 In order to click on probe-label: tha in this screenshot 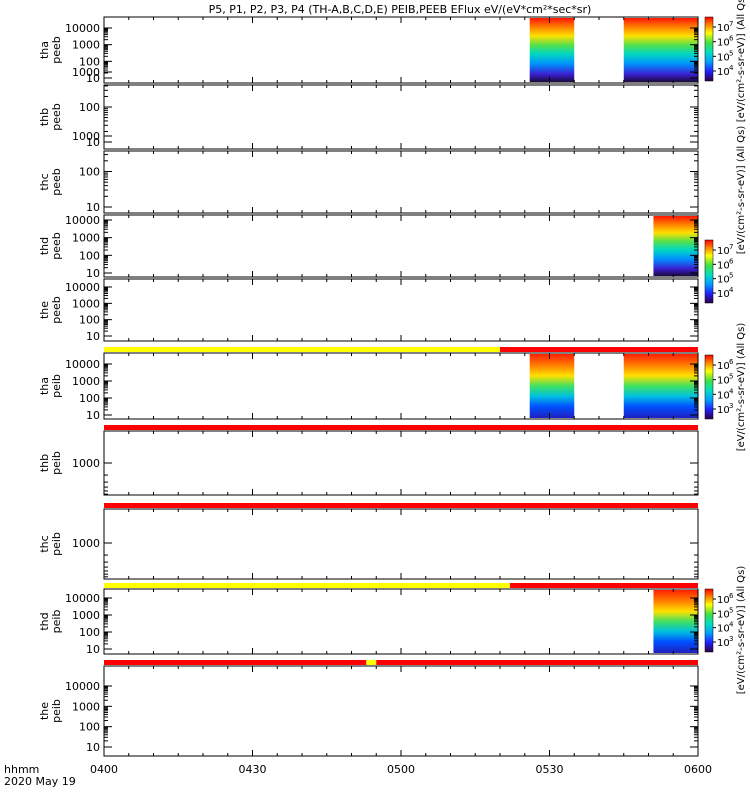, I will do `click(44, 386)`.